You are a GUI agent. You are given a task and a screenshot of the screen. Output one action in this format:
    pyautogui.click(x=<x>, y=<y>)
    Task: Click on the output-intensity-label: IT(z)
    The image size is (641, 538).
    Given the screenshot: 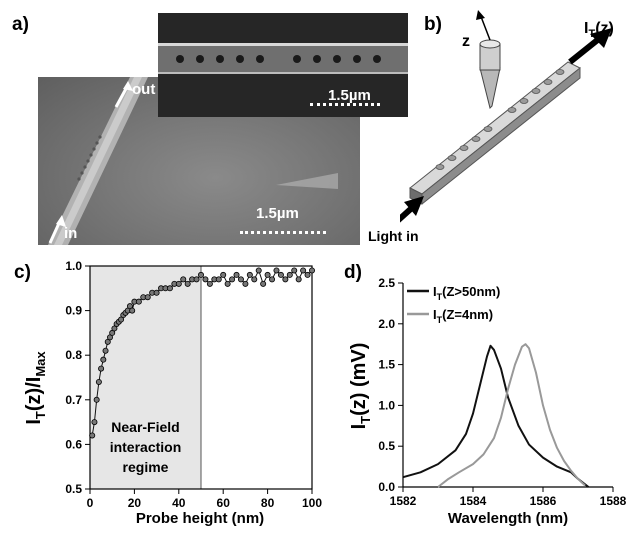 What is the action you would take?
    pyautogui.click(x=599, y=30)
    